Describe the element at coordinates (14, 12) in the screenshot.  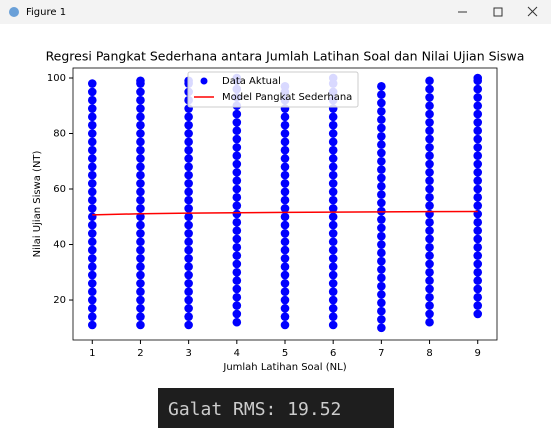
I see `app-icon` at that location.